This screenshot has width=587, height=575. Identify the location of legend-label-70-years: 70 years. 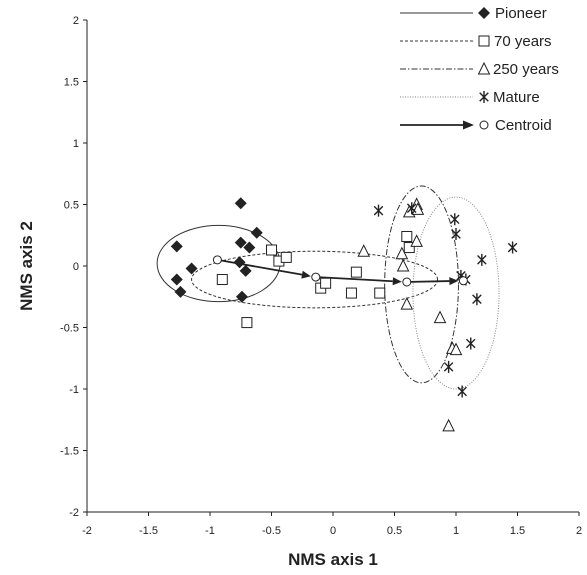
(523, 41).